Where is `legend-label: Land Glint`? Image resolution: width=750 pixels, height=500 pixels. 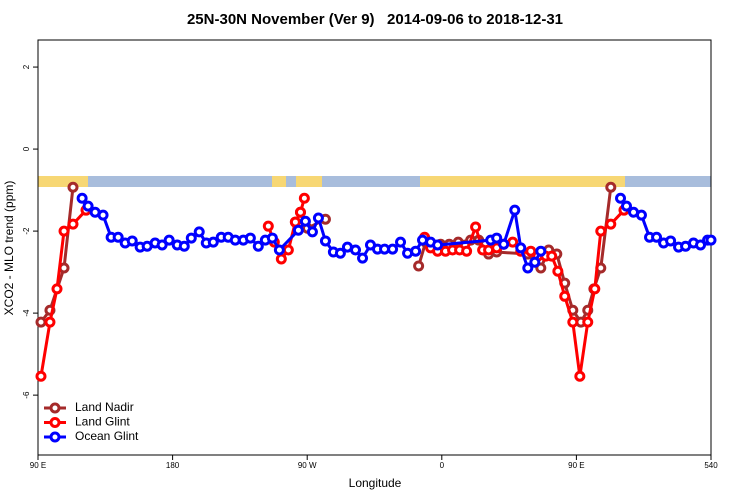
legend-label: Land Glint is located at coordinates (102, 422).